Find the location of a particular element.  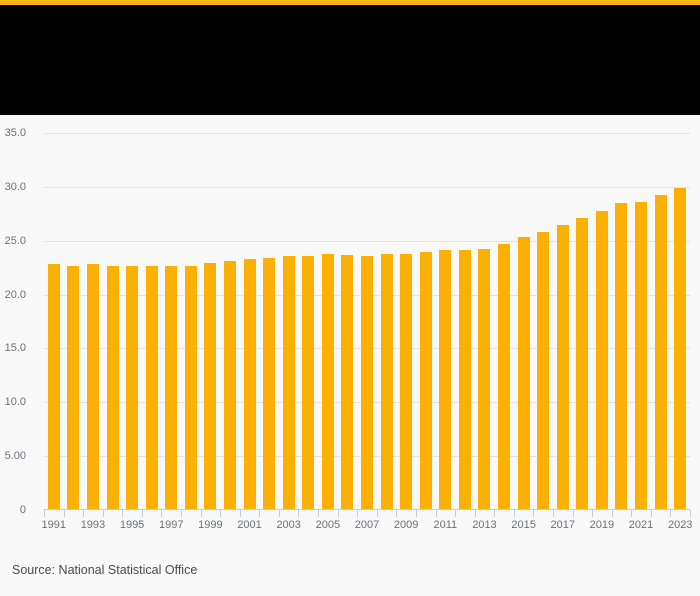

x-axis-tick-label: 2015 is located at coordinates (523, 525).